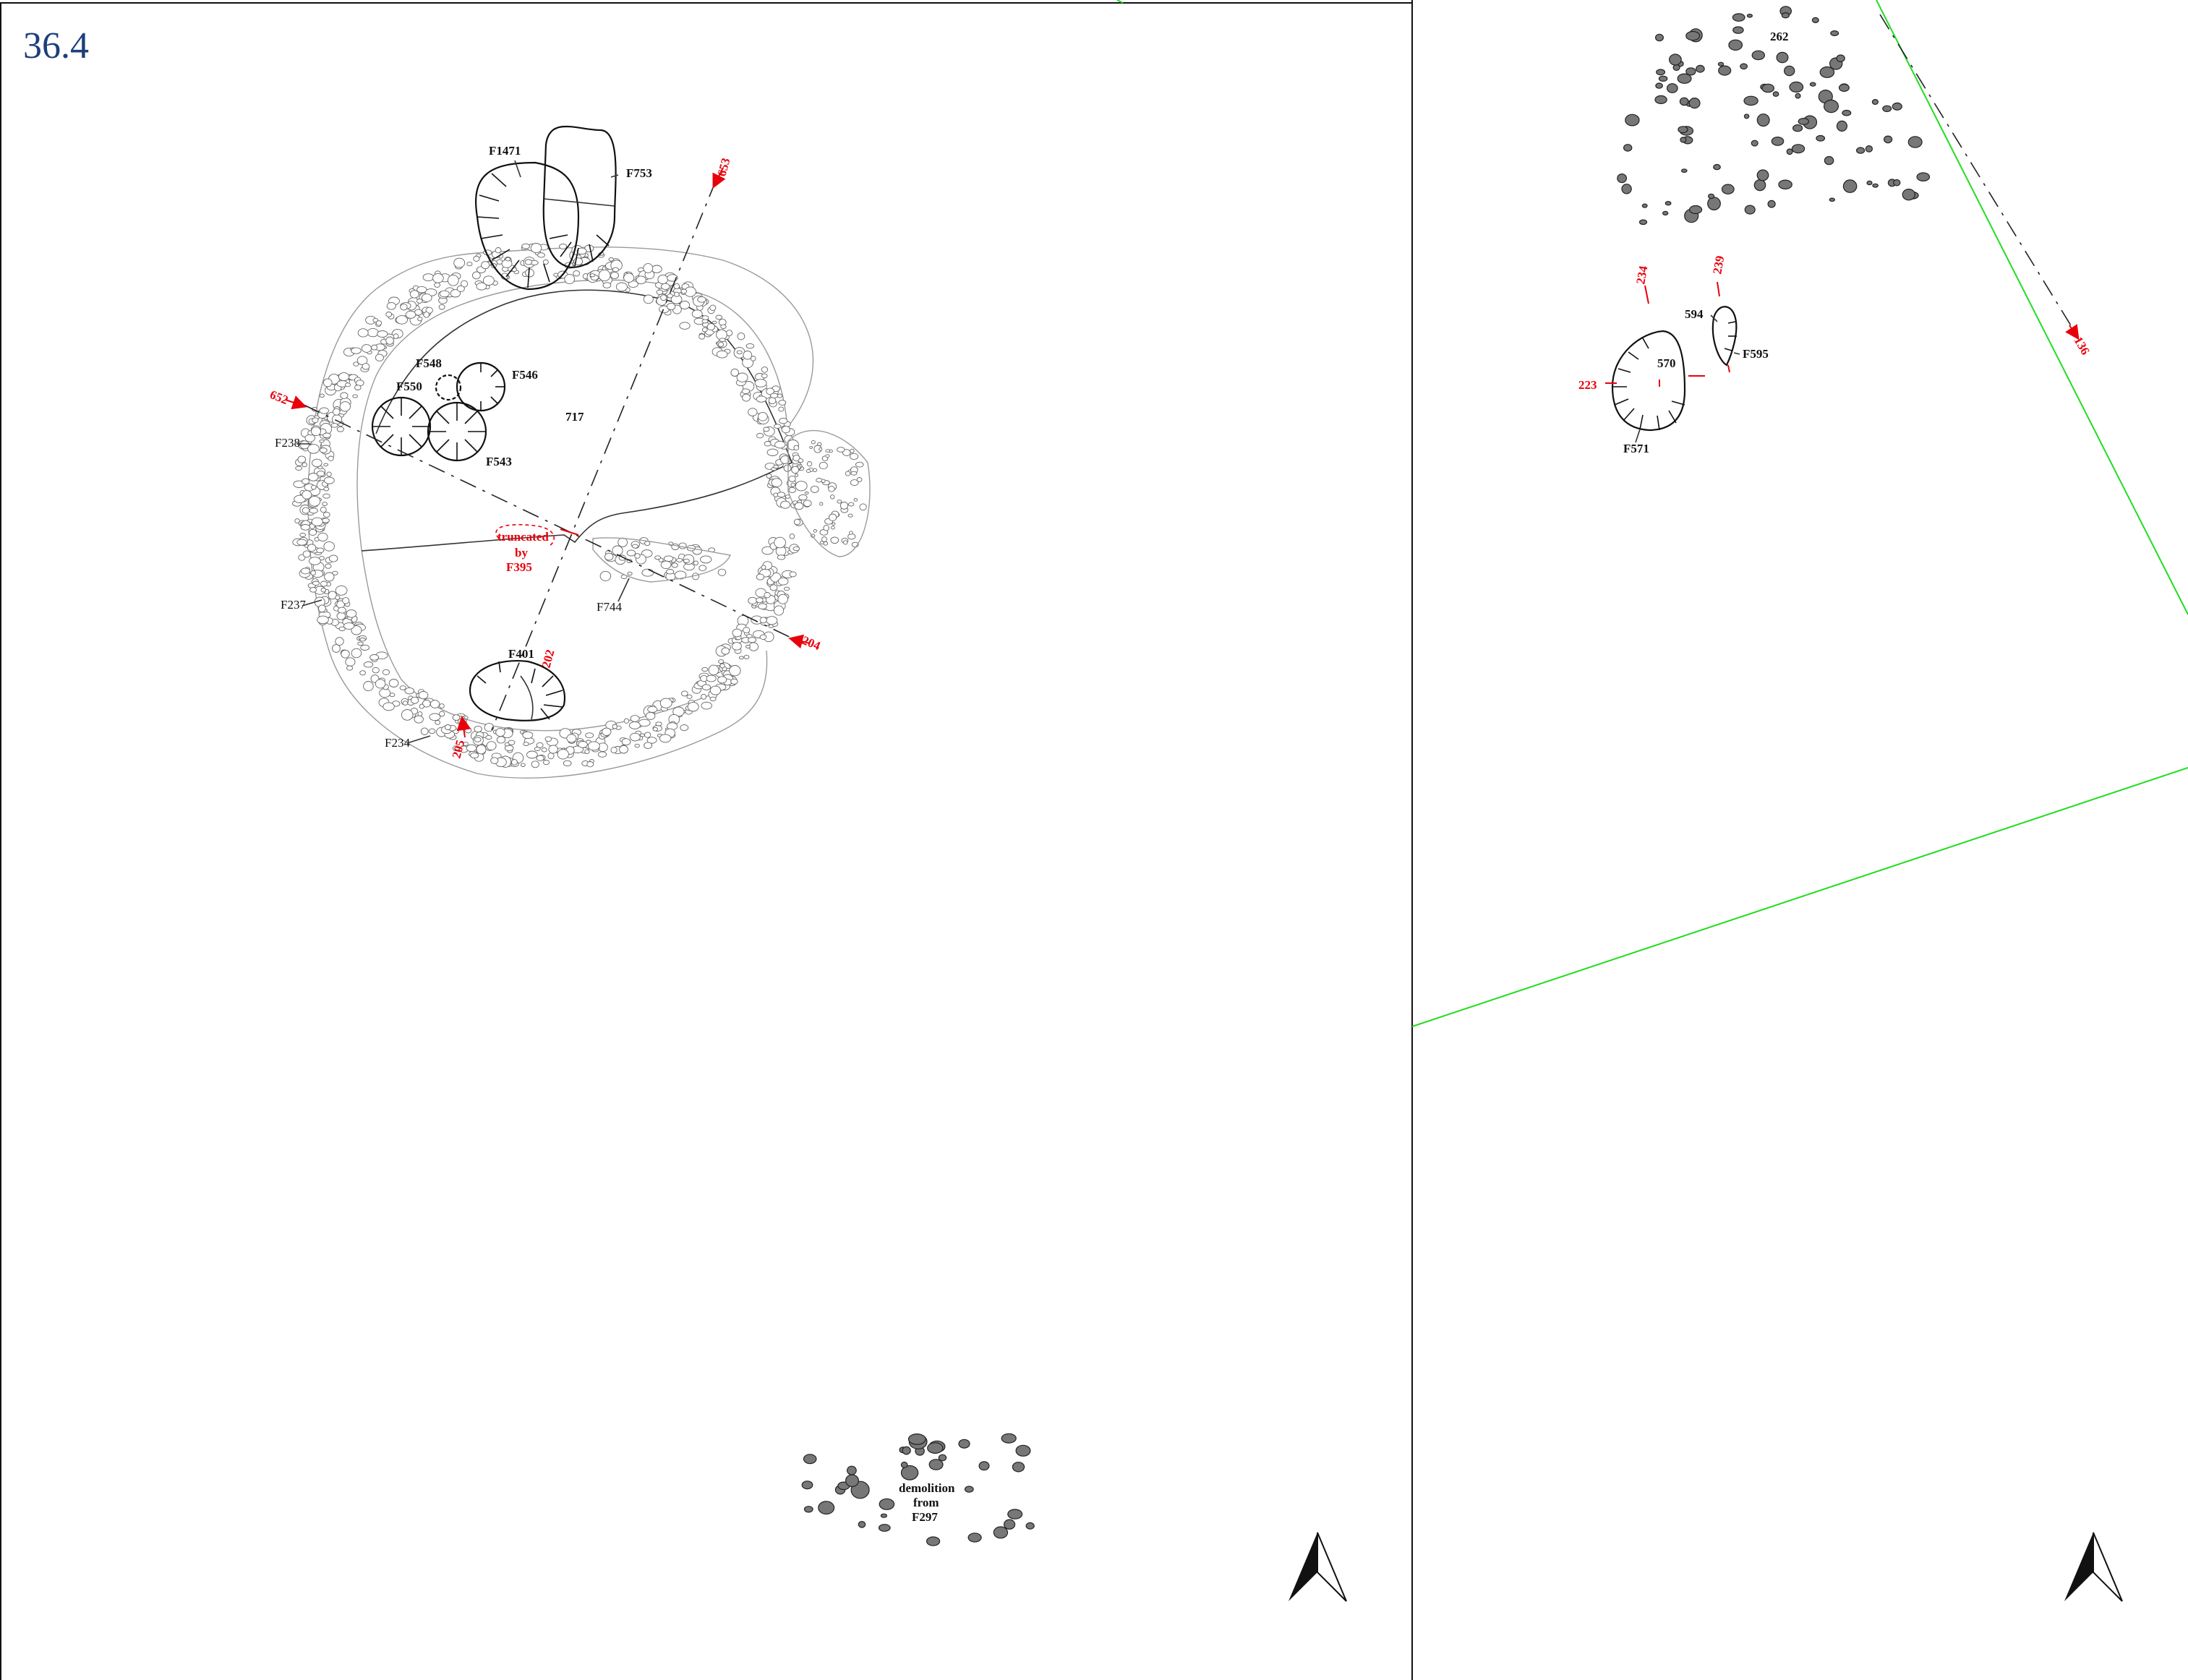  I want to click on section-239: 239, so click(1718, 264).